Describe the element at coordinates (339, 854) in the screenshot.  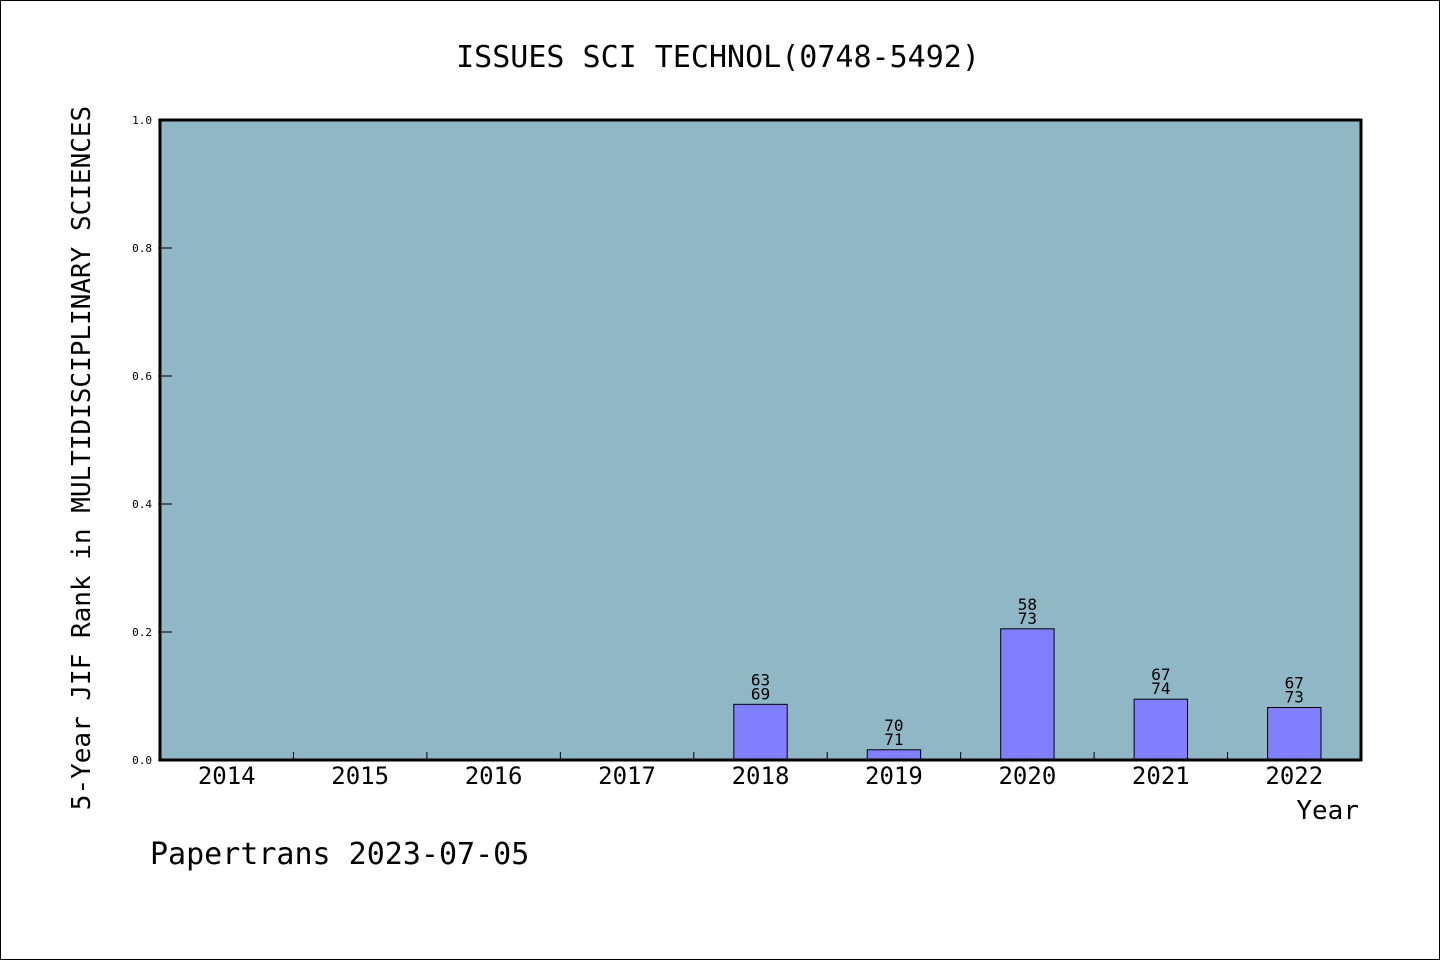
I see `footer-text: Papertrans 2023-07-05` at that location.